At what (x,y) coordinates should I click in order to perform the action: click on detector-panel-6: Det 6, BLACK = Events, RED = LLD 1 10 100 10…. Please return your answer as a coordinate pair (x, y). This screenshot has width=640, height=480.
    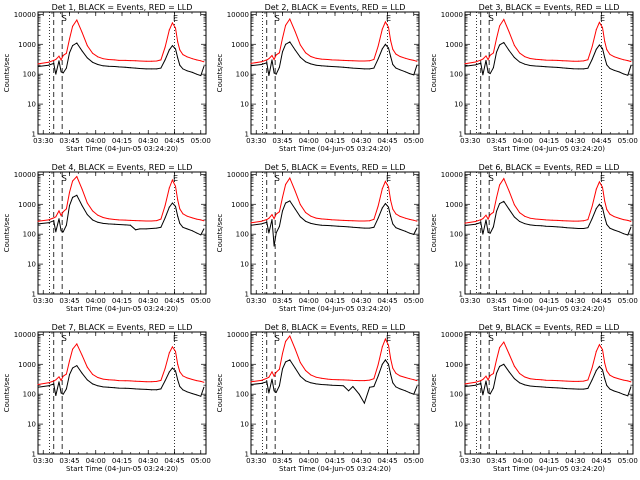
    Looking at the image, I should click on (534, 238).